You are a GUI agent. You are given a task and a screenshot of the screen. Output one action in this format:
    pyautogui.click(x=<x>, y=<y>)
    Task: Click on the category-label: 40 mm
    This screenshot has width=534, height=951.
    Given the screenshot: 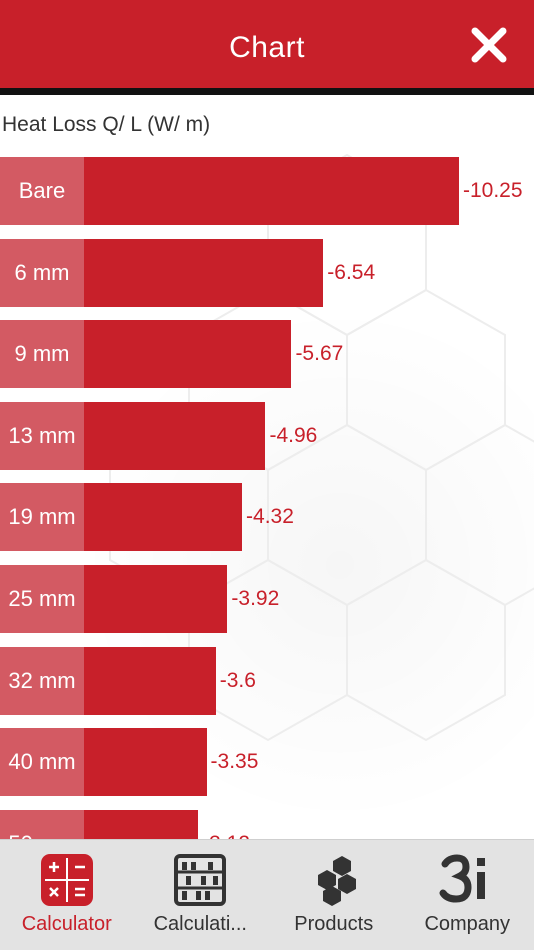 What is the action you would take?
    pyautogui.click(x=42, y=762)
    